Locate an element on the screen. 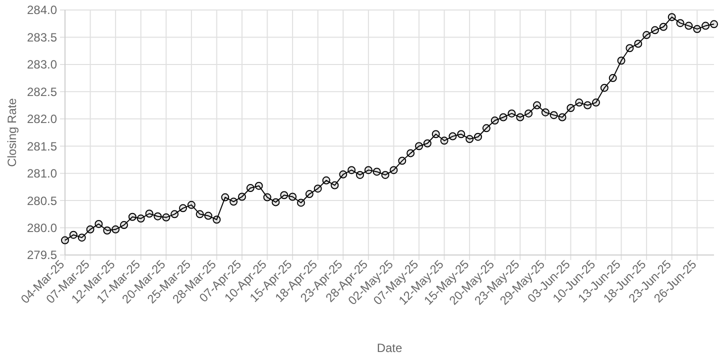  y-tick-label: 283.5 is located at coordinates (42, 37).